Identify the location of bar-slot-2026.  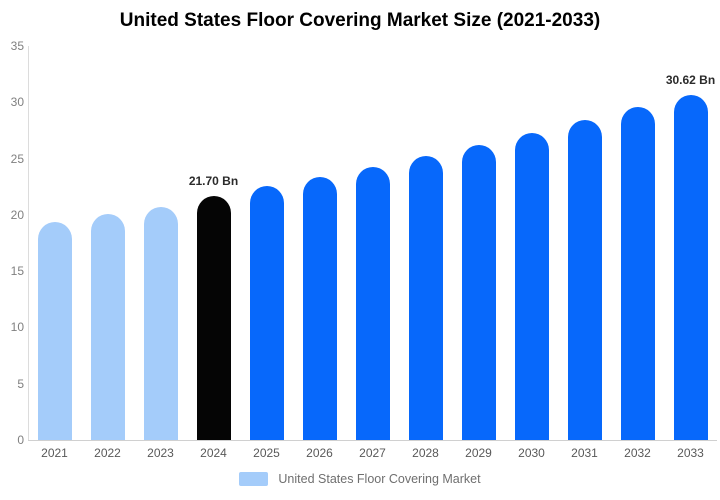
(319, 243).